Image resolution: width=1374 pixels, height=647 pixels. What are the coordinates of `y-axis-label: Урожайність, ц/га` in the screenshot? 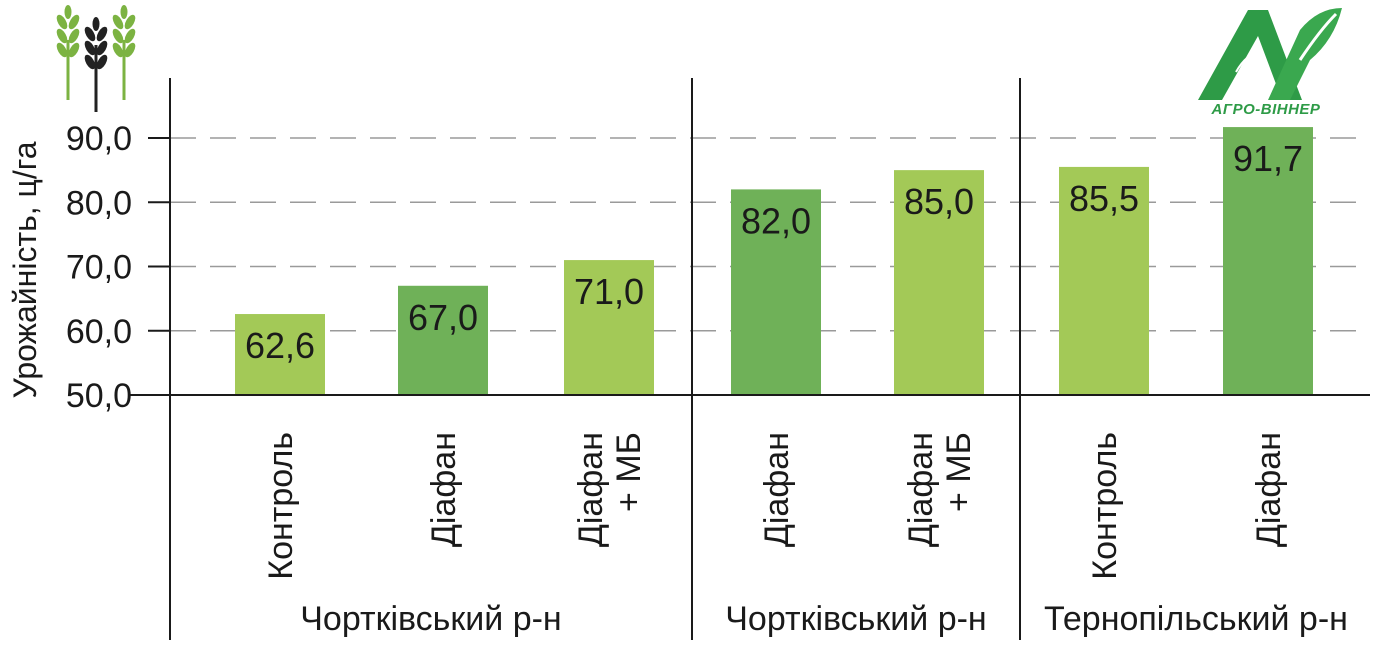 It's located at (25, 269).